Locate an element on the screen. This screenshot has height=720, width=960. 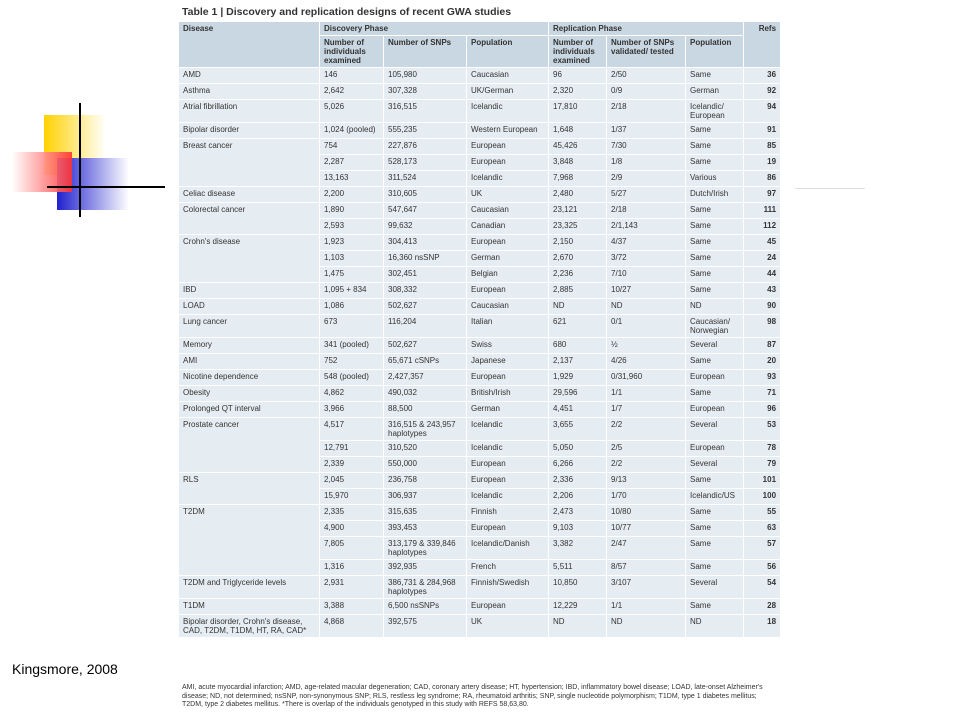
header-cell: Disease is located at coordinates (249, 44).